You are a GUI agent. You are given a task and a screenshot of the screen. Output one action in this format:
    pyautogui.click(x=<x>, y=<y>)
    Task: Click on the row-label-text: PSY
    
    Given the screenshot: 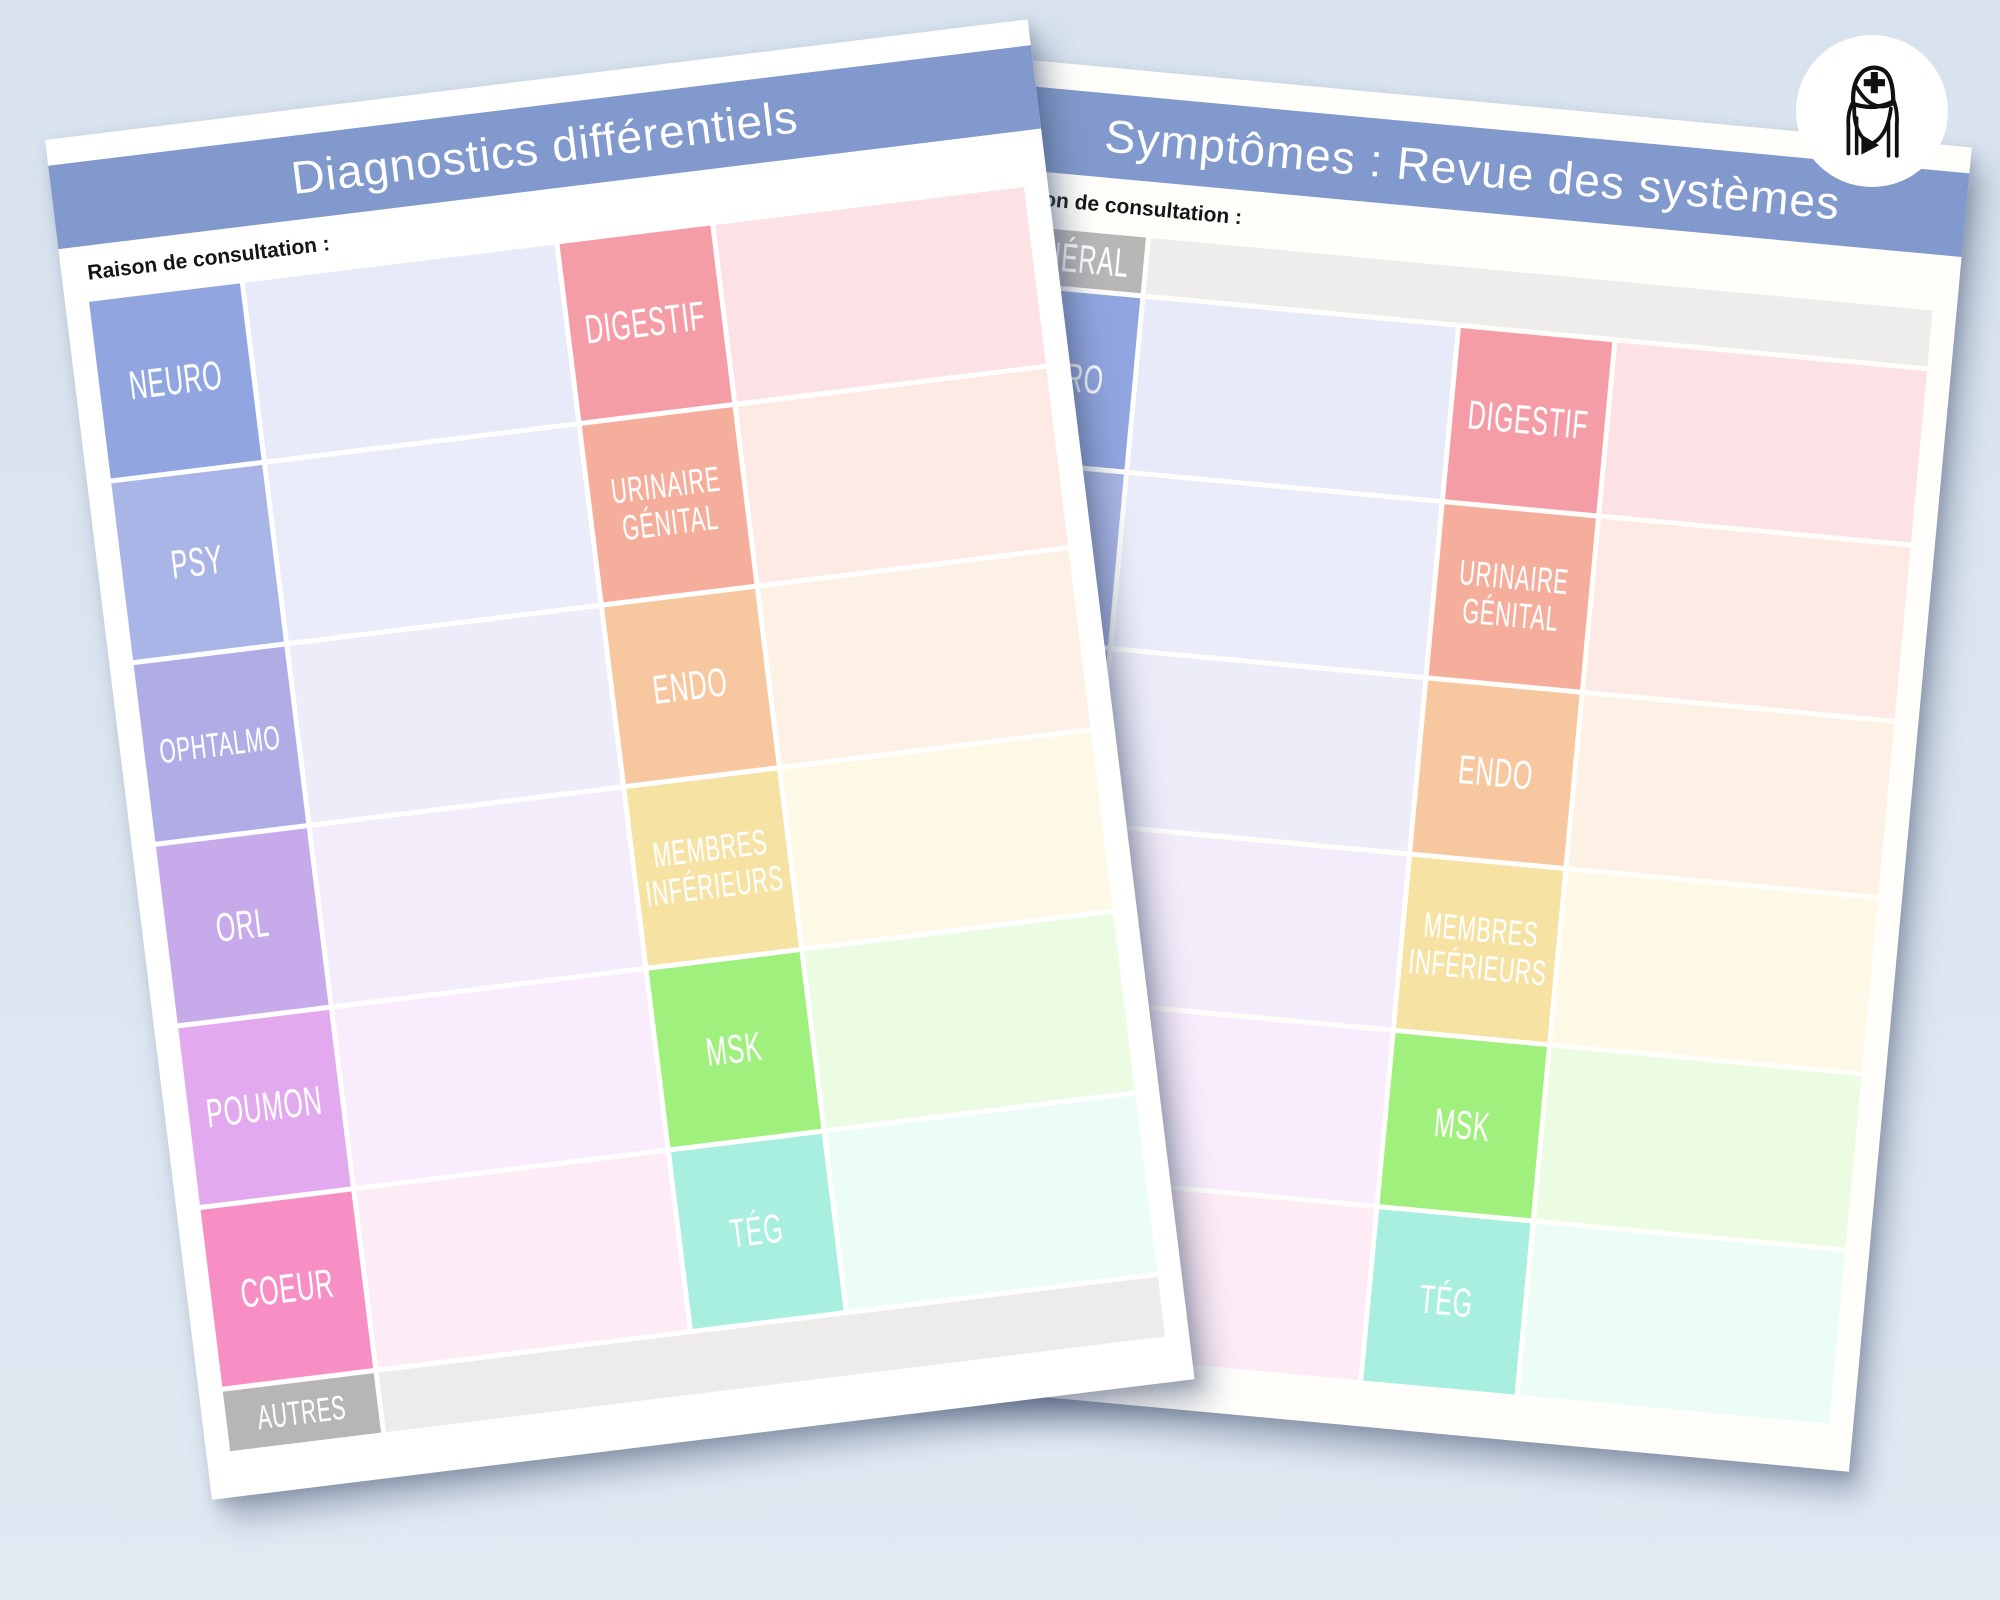 What is the action you would take?
    pyautogui.click(x=198, y=562)
    